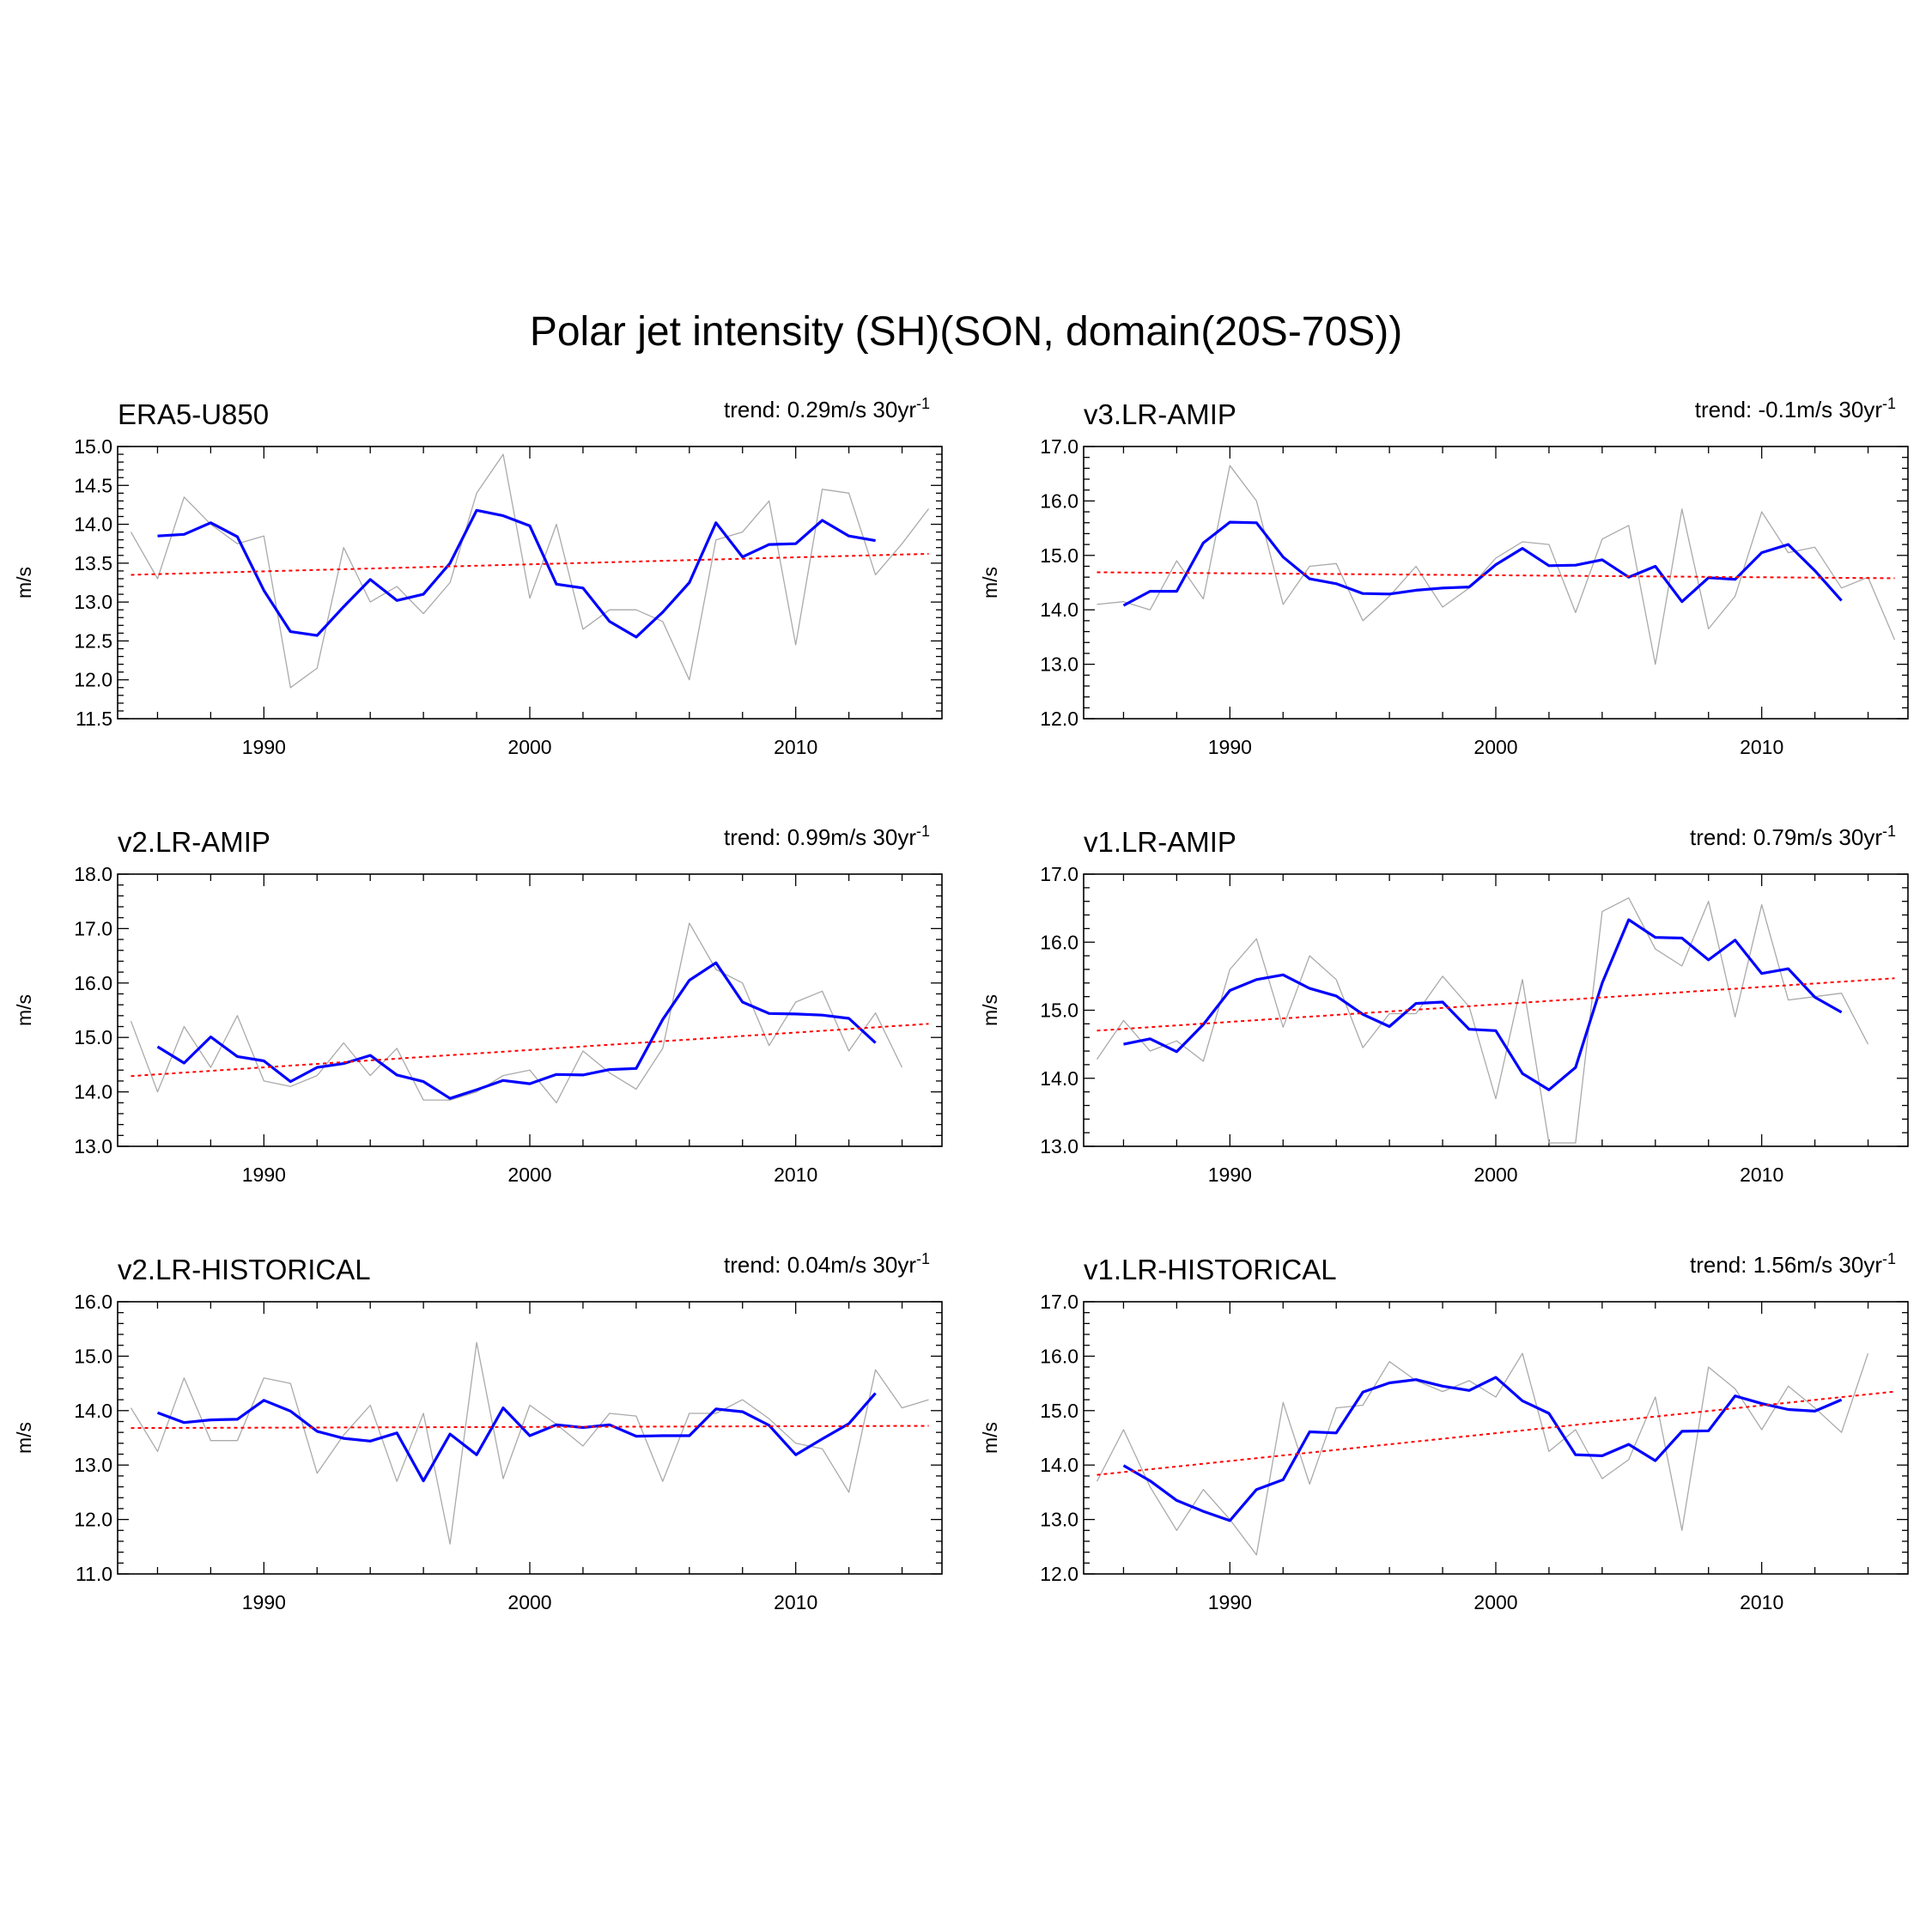 The height and width of the screenshot is (1932, 1932). I want to click on panel-title: v2.LR-AMIP, so click(194, 842).